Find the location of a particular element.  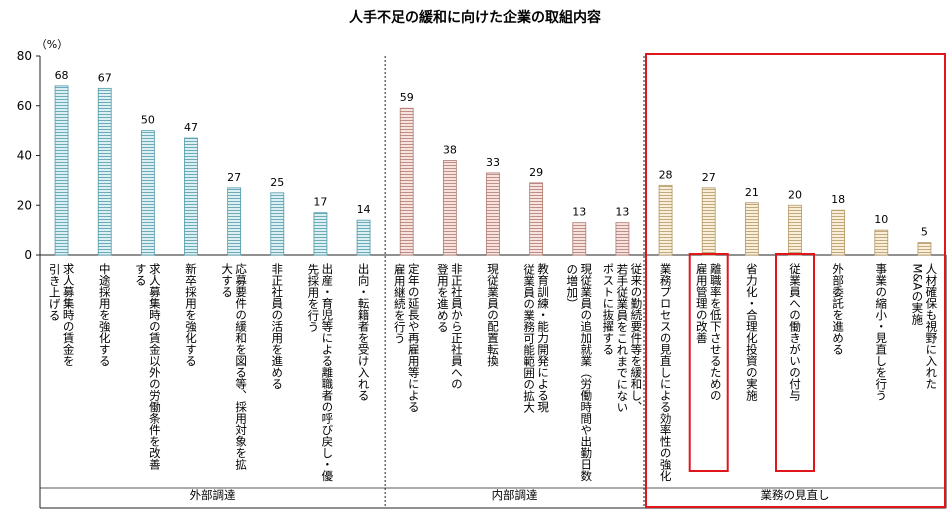

group-label: 内部調達 is located at coordinates (515, 495).